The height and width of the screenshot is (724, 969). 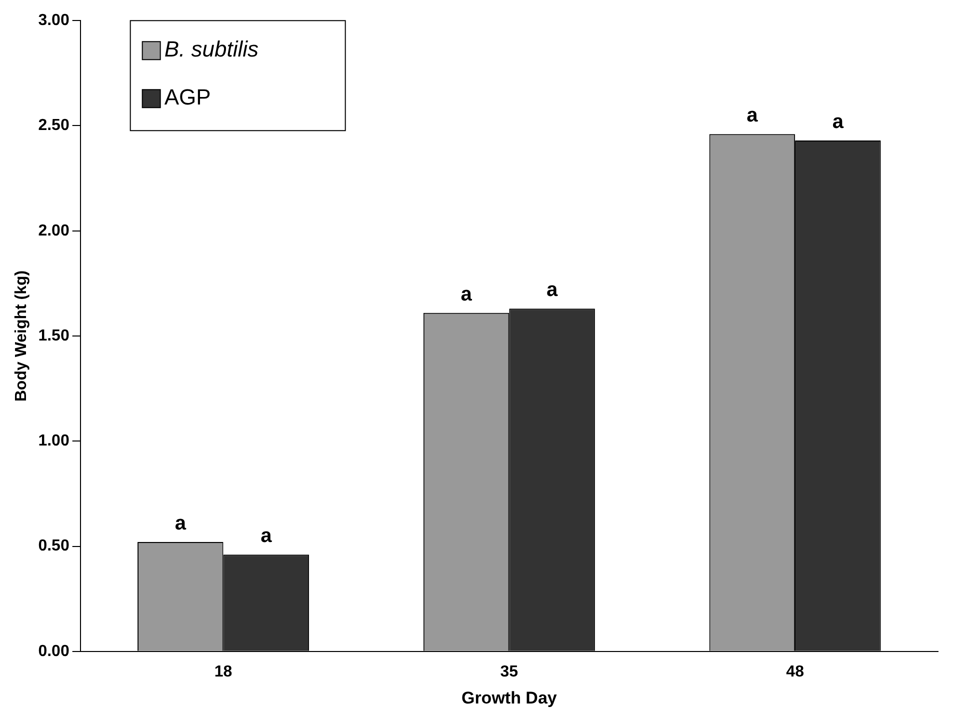 I want to click on x-tick-label: 48, so click(x=795, y=671).